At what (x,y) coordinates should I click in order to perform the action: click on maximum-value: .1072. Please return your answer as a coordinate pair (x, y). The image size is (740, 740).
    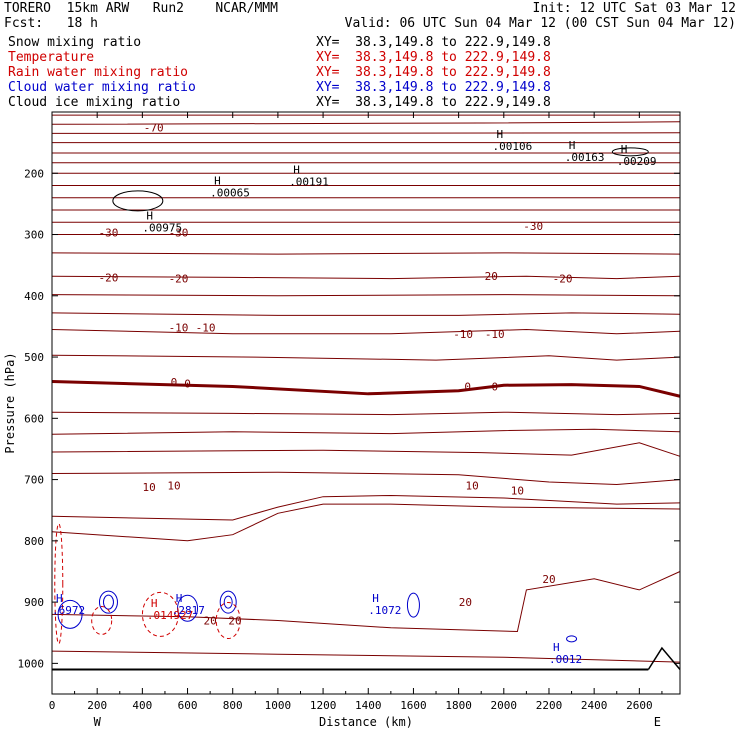
    Looking at the image, I should click on (384, 610).